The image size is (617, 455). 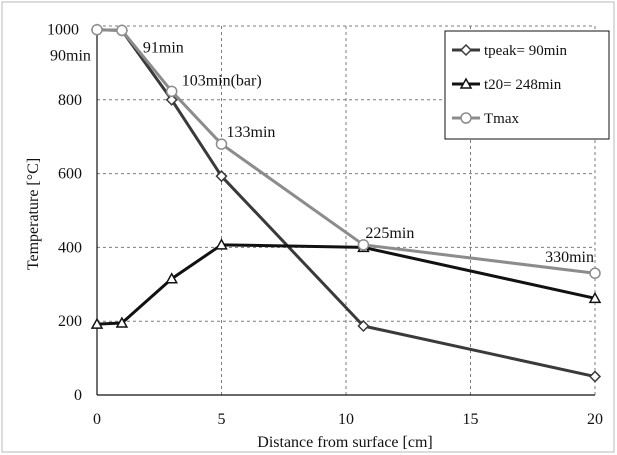 I want to click on y-tick-label: 0, so click(x=78, y=395).